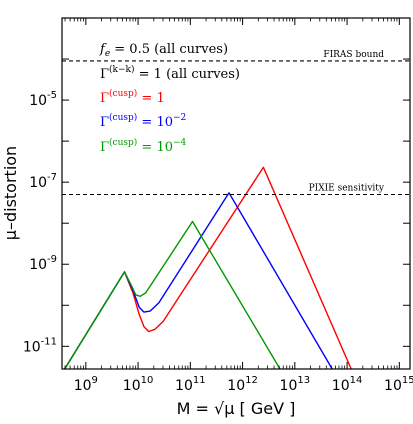  I want to click on legend-entry-gamma-kk: Γ(k−k) = 1 (all curves), so click(170, 73).